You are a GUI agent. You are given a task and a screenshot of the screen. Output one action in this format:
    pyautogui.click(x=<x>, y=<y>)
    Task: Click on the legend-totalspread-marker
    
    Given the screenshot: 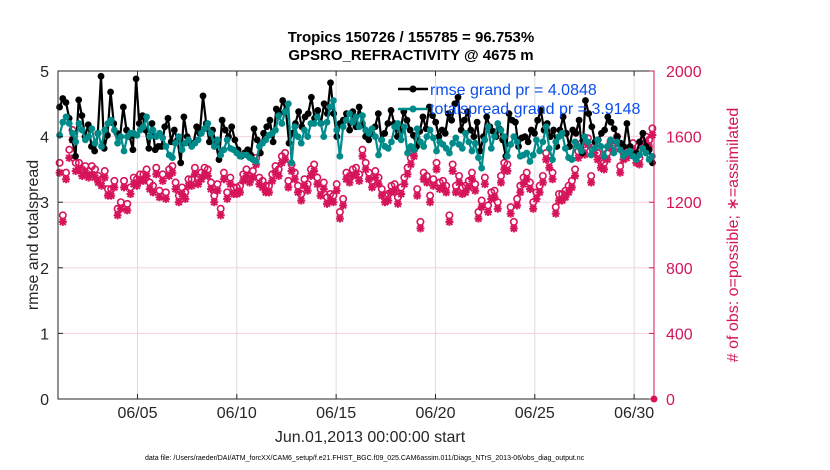 What is the action you would take?
    pyautogui.click(x=413, y=109)
    